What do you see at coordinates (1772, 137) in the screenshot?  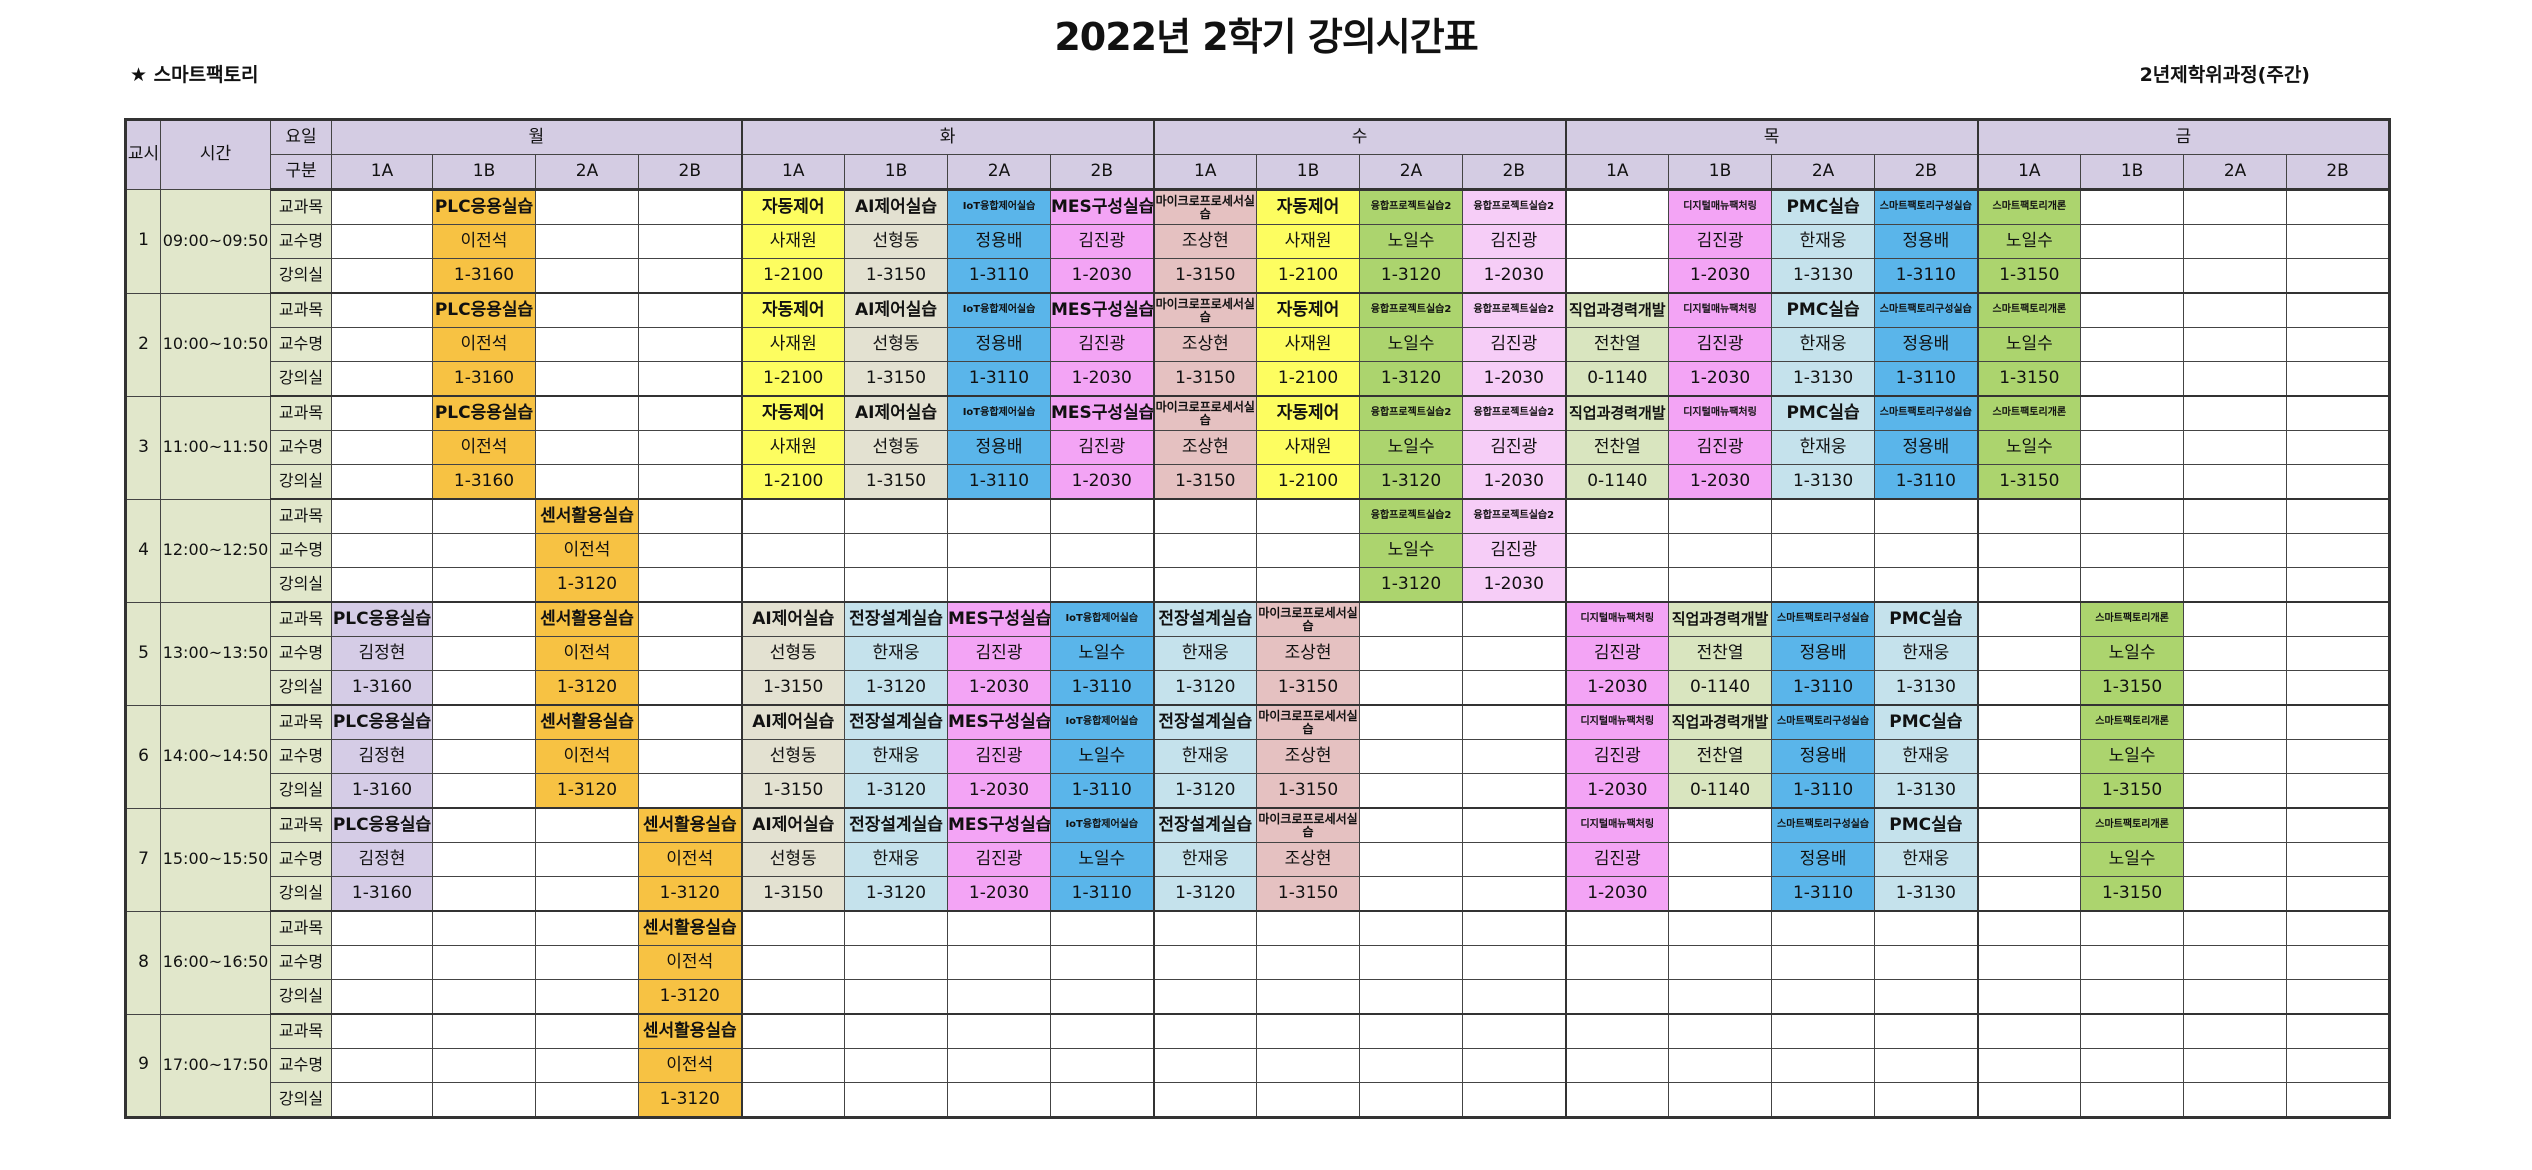 I see `header-day: 목` at bounding box center [1772, 137].